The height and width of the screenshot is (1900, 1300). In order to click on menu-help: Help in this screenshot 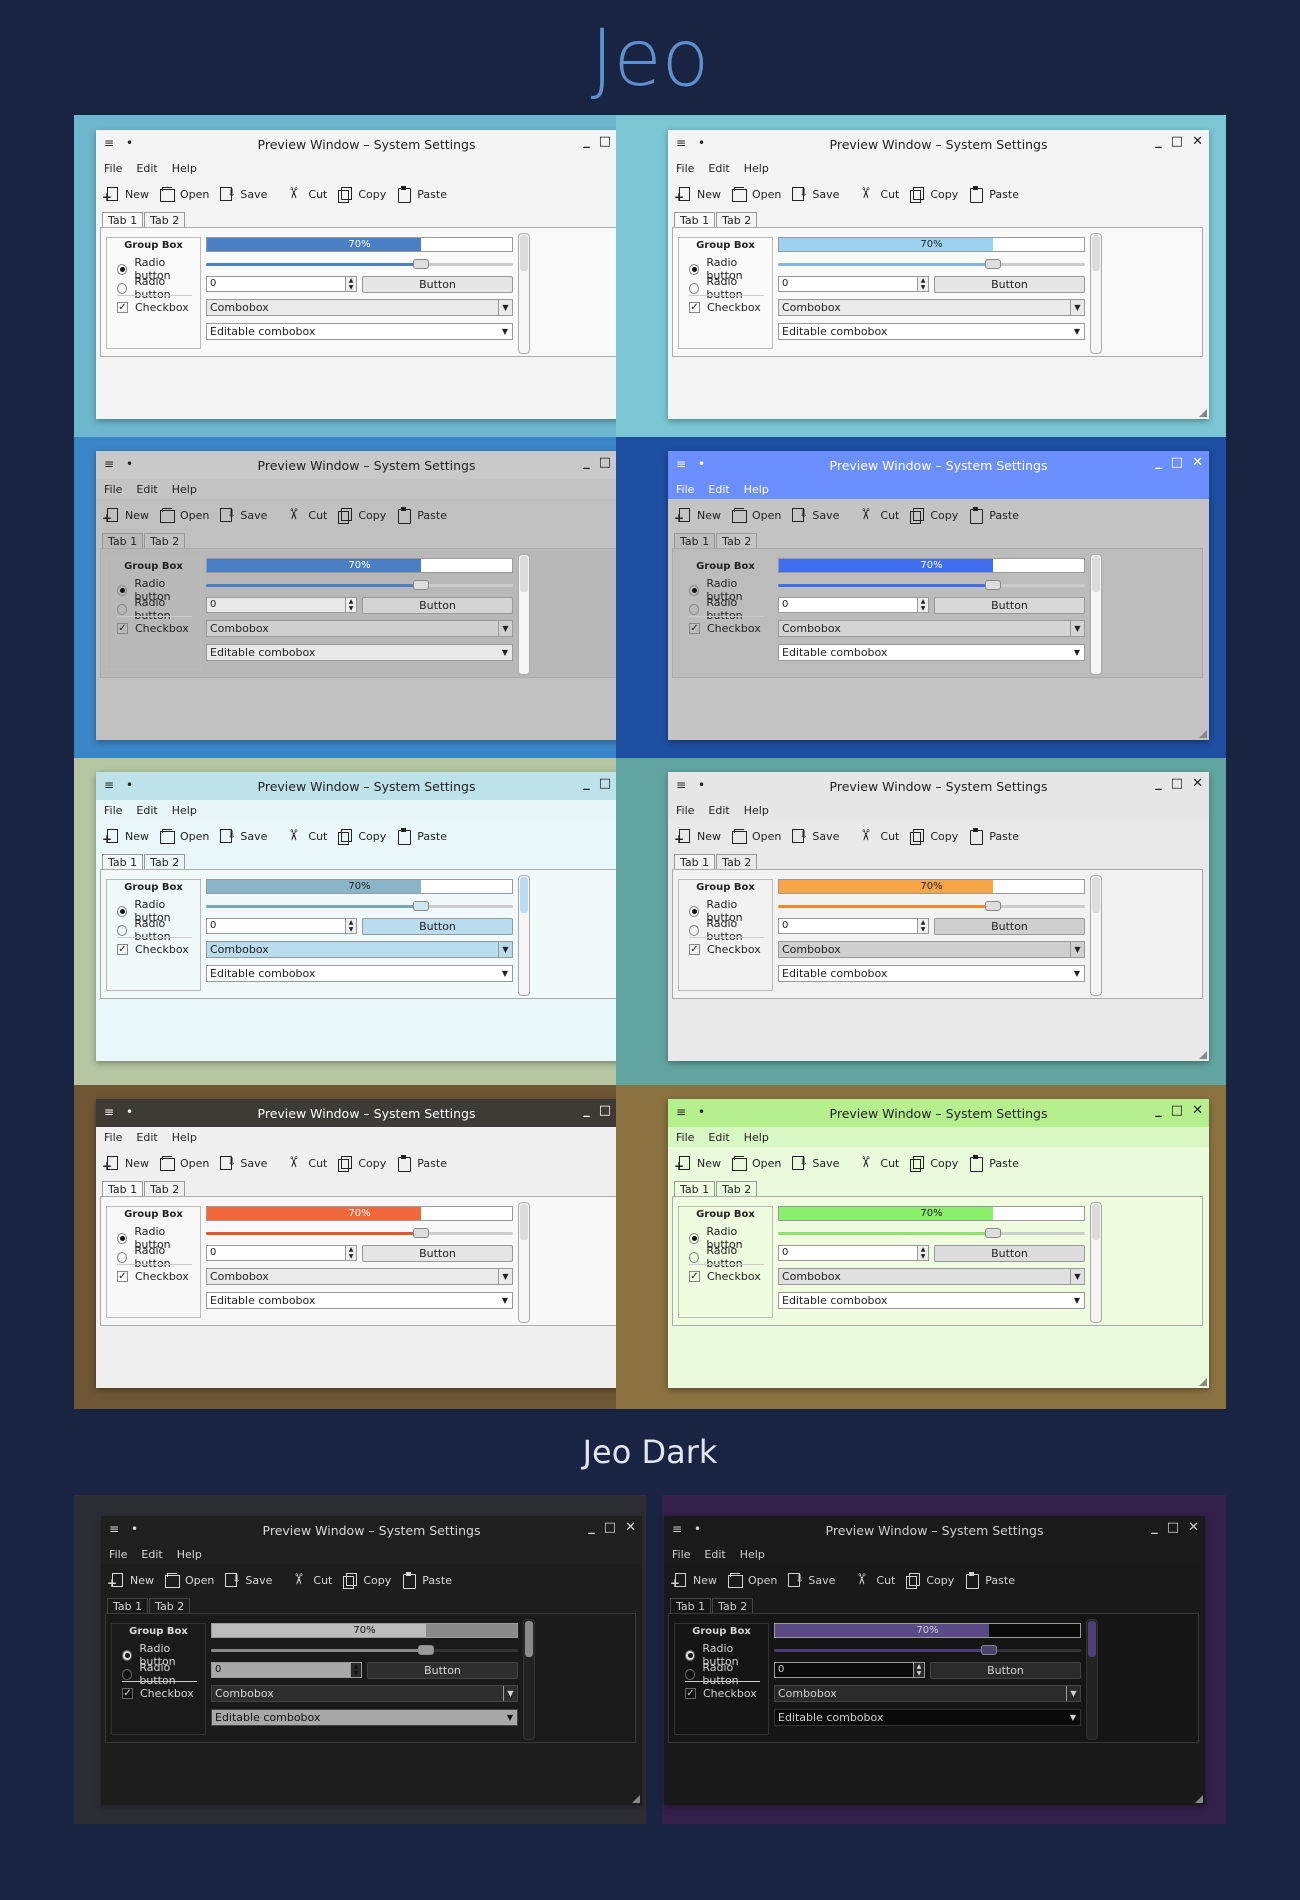, I will do `click(184, 168)`.